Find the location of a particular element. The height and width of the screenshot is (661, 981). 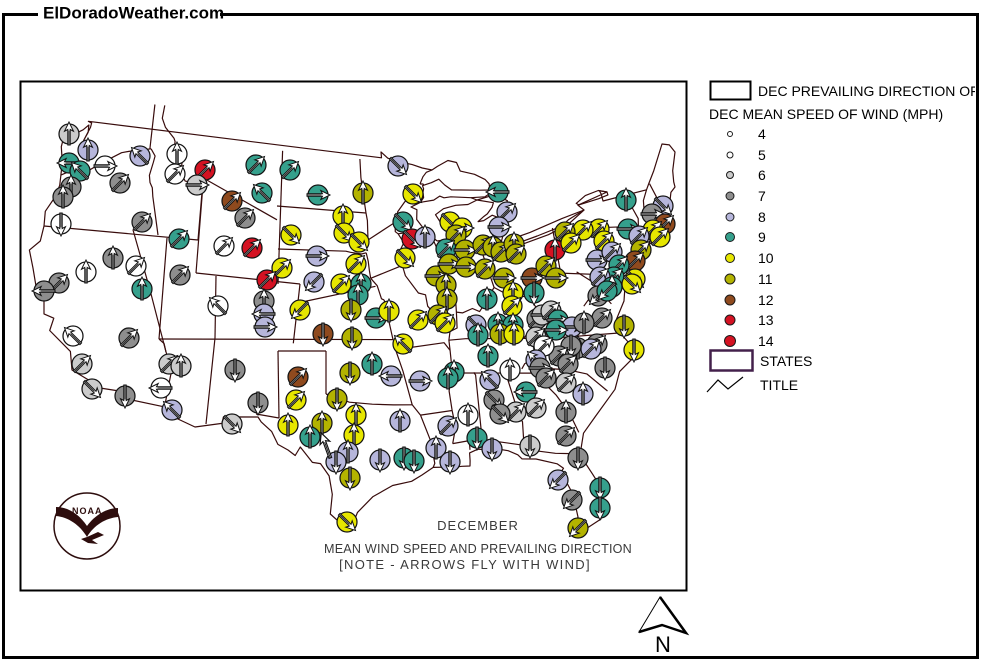

svg-text: 12 is located at coordinates (766, 300).